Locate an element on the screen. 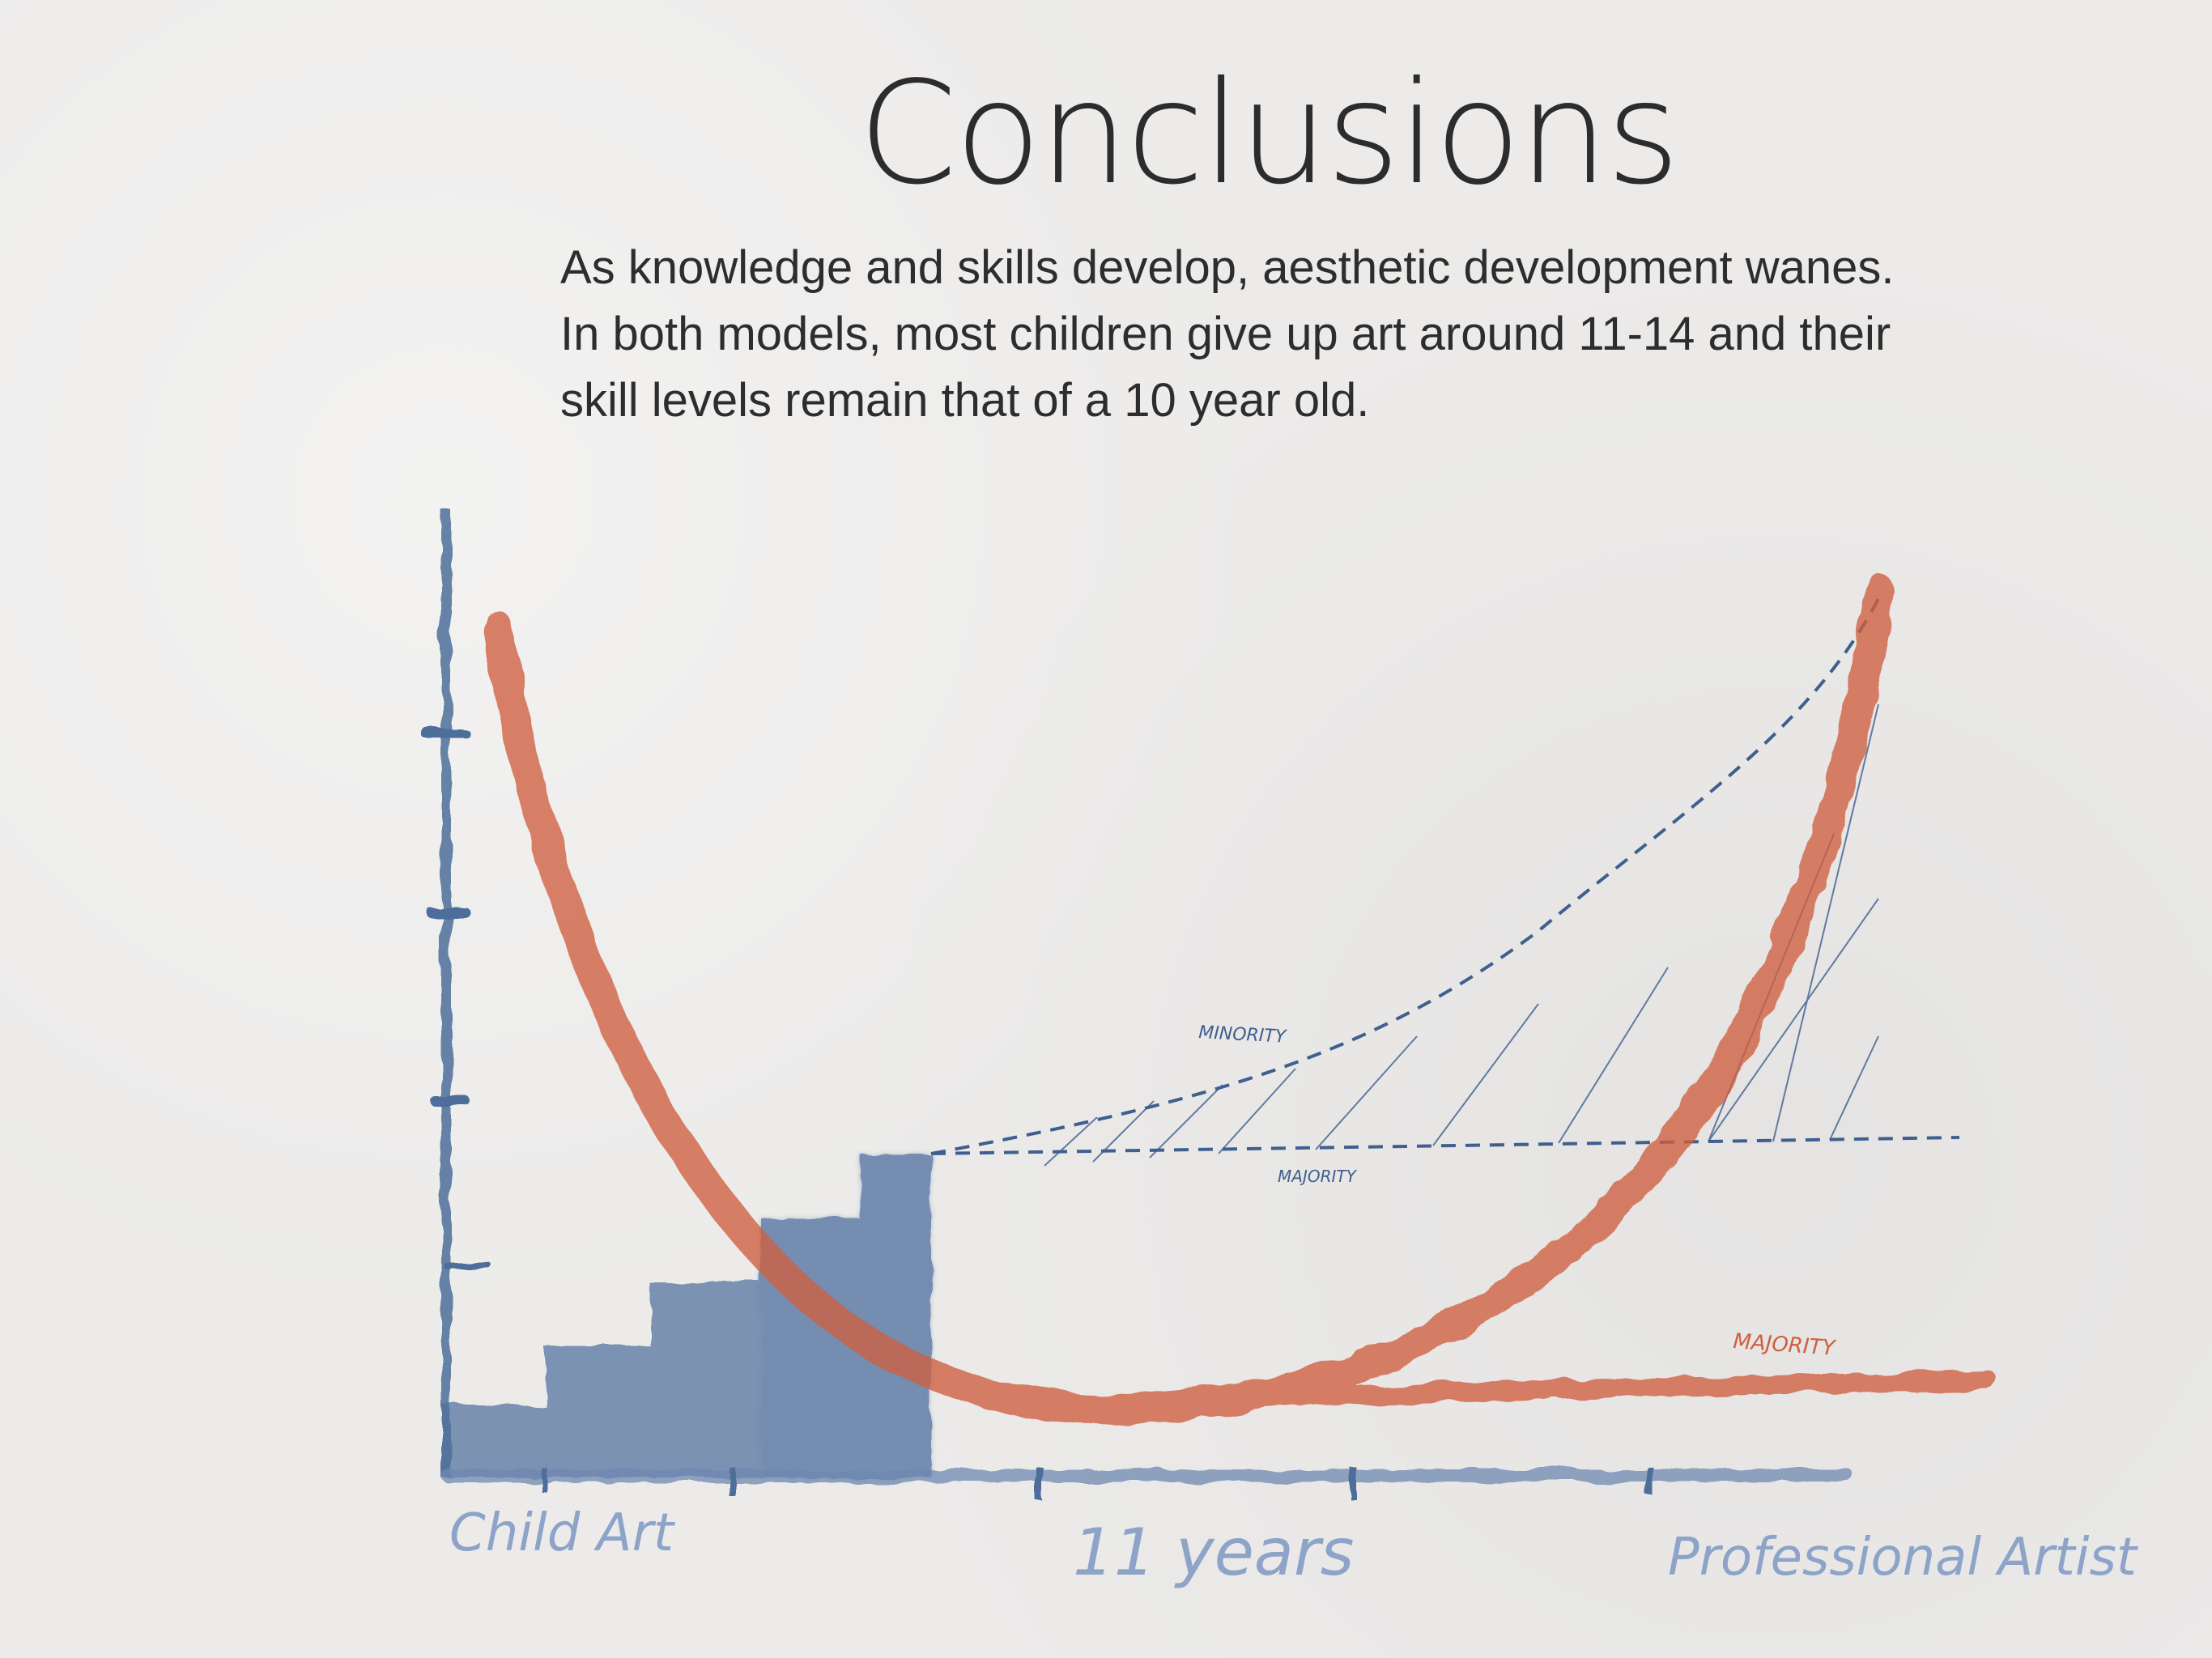 The width and height of the screenshot is (2212, 1658). y-axis is located at coordinates (456, 993).